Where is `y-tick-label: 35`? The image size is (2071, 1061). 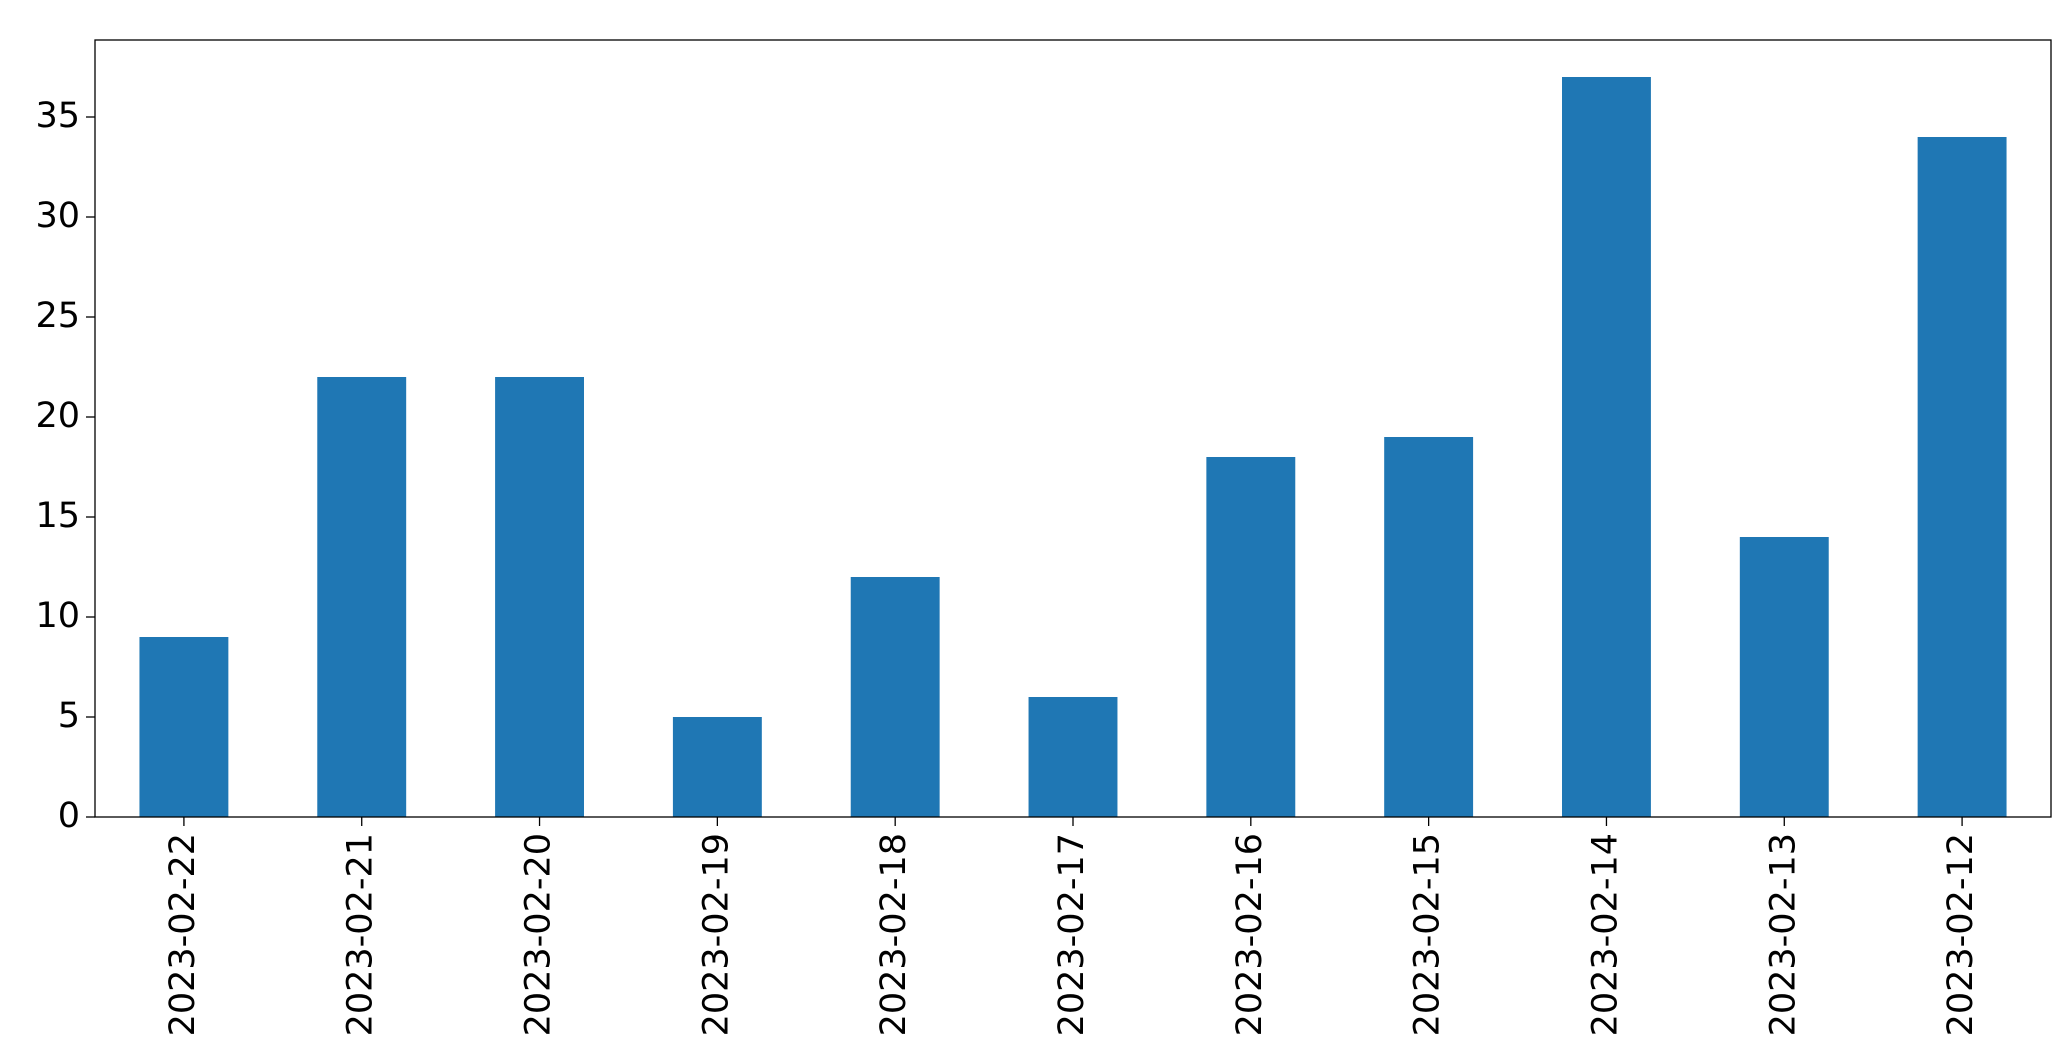
y-tick-label: 35 is located at coordinates (57, 116).